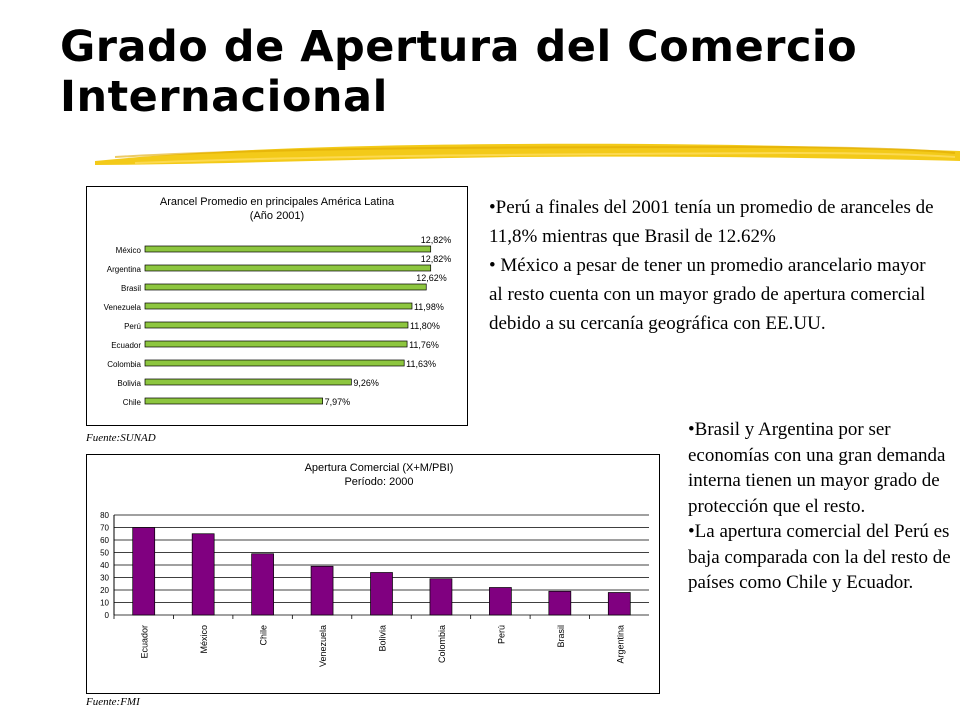  I want to click on x-category-label: Ecuador, so click(145, 642).